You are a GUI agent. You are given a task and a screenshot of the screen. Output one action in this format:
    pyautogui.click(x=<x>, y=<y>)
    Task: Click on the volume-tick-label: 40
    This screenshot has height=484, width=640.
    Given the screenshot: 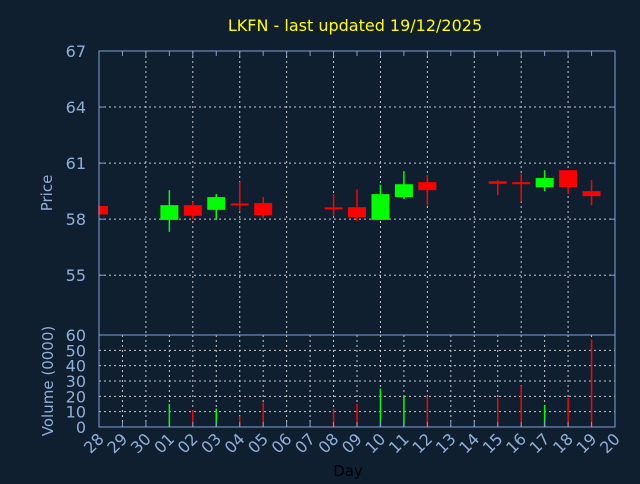 What is the action you would take?
    pyautogui.click(x=76, y=366)
    